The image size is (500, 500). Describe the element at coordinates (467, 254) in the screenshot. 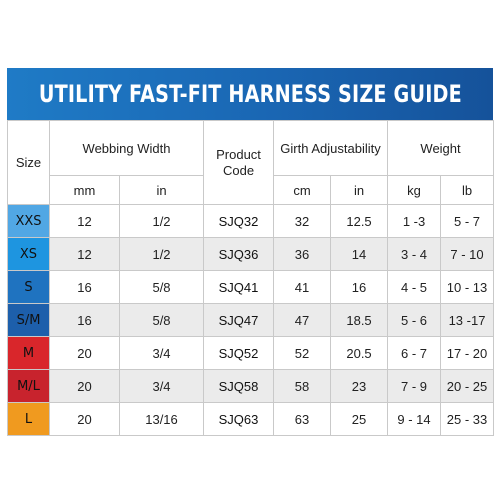

I see `weight-lb: 7 - 10` at that location.